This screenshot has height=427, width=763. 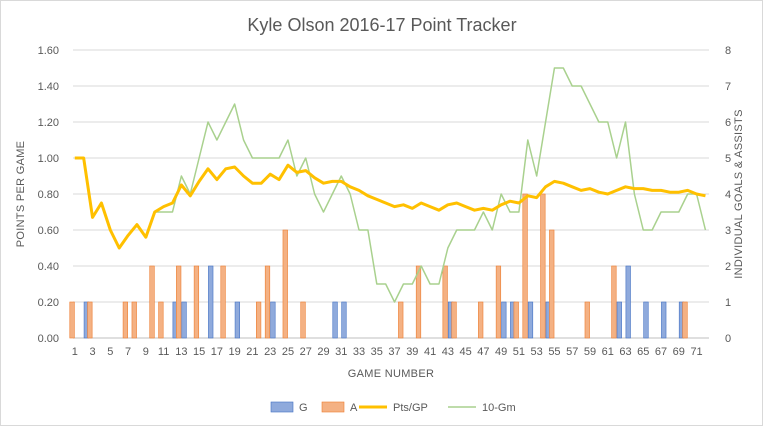 I want to click on y-tick-label: 0.60, so click(x=48, y=231).